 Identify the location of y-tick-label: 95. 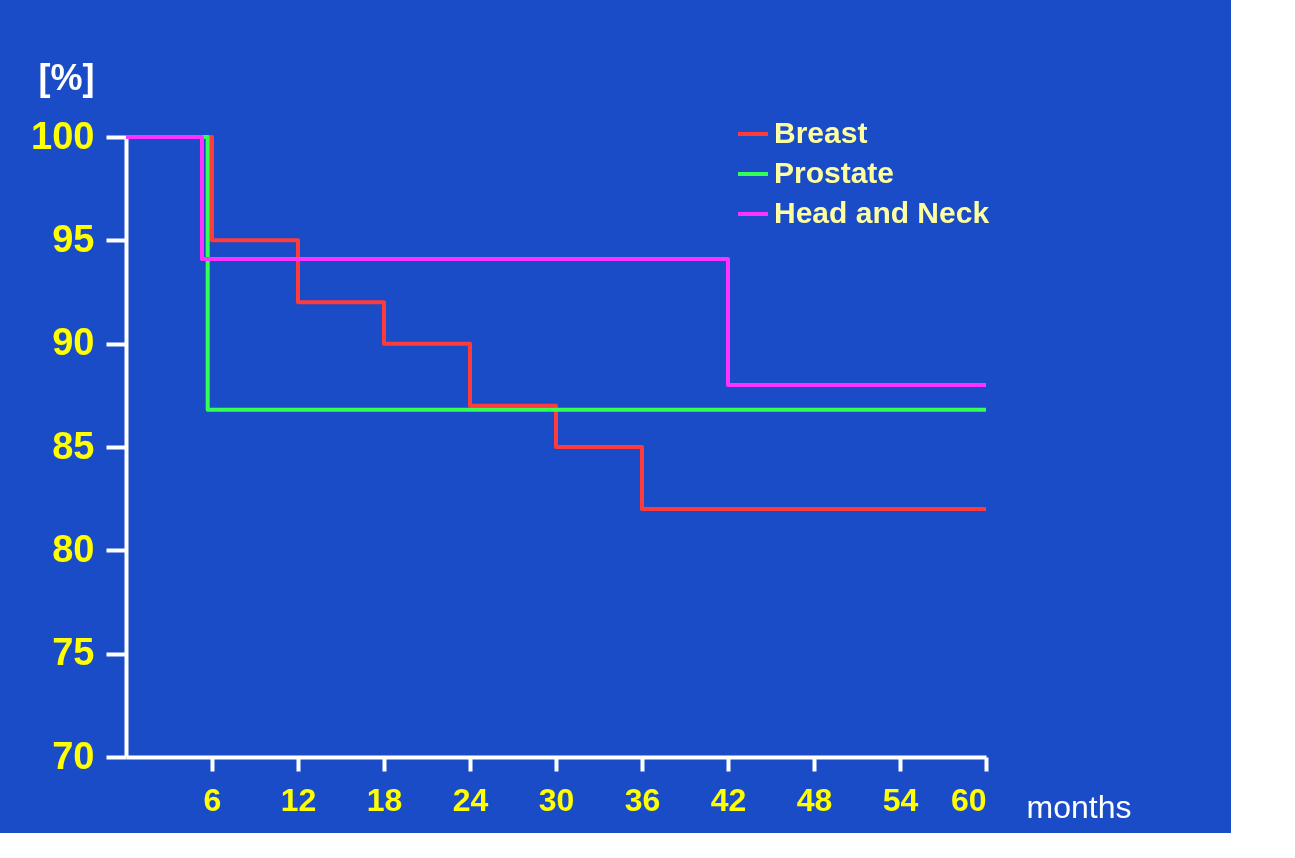
(73, 238).